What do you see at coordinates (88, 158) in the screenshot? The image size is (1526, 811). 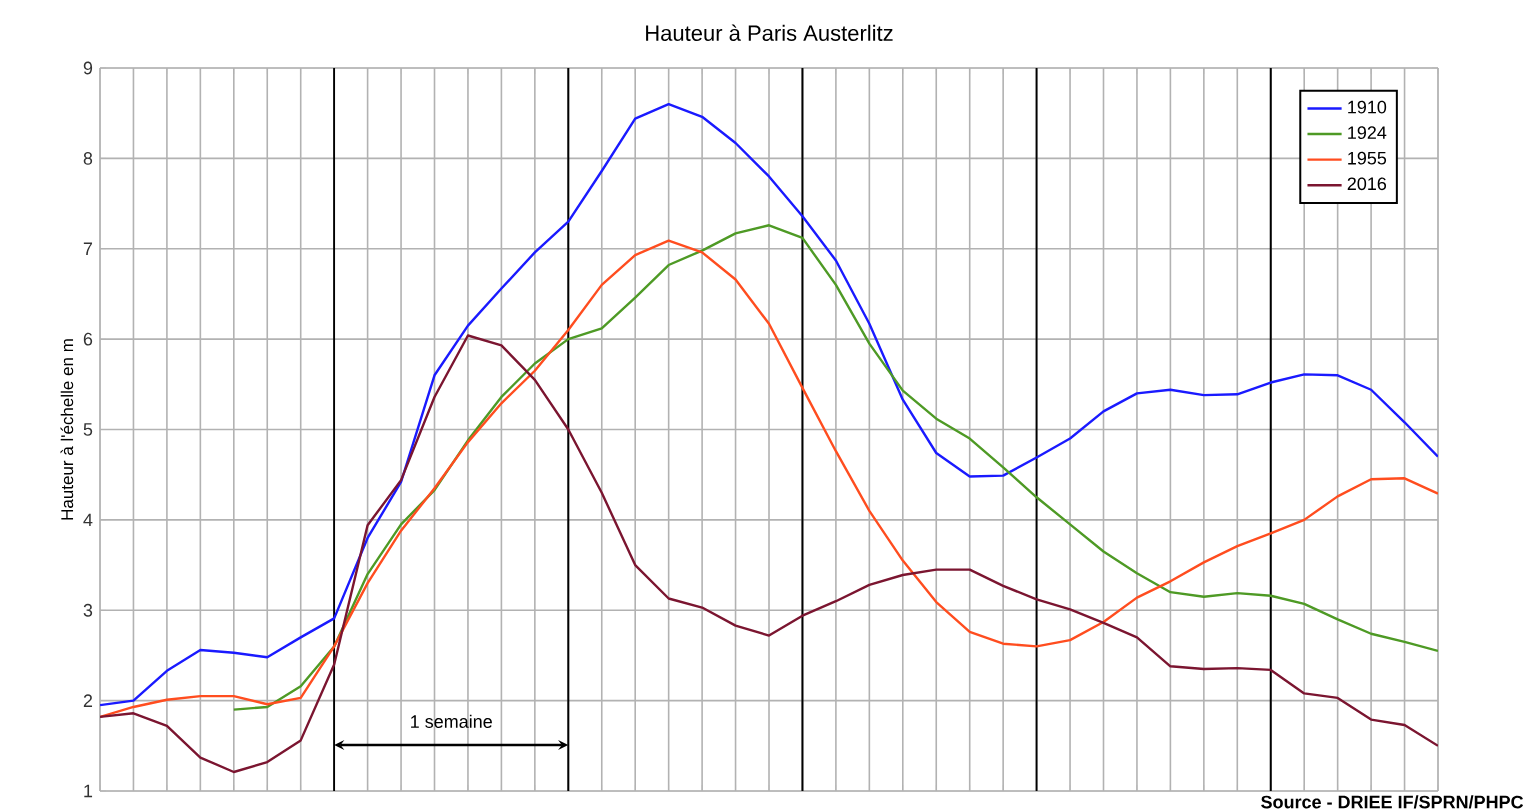 I see `y-tick-label: 8` at bounding box center [88, 158].